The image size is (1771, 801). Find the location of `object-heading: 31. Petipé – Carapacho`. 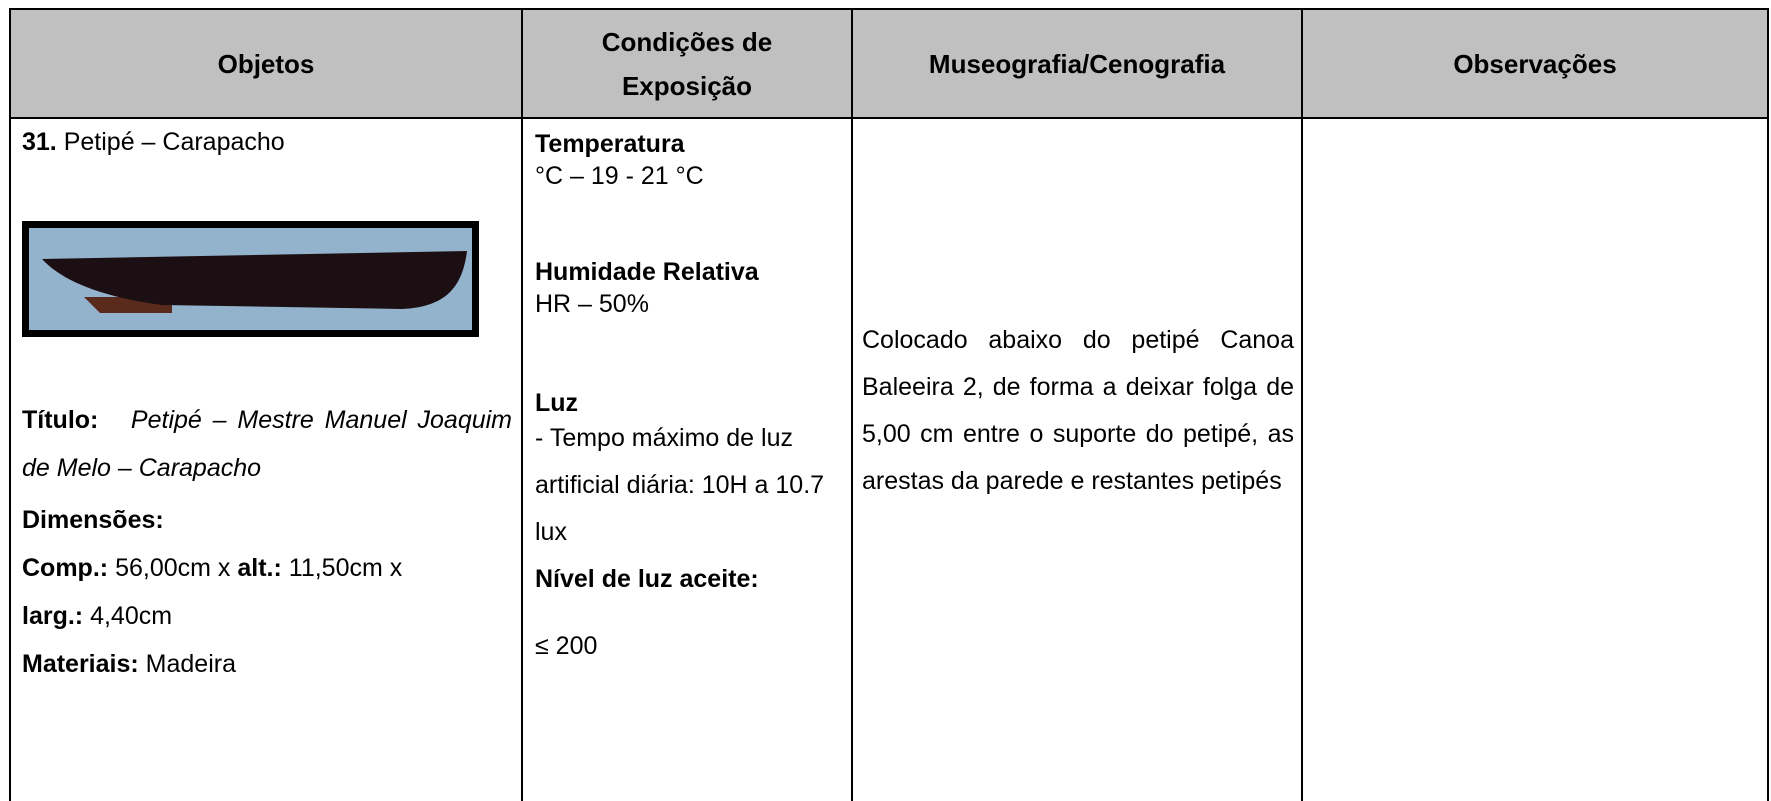

object-heading: 31. Petipé – Carapacho is located at coordinates (153, 142).